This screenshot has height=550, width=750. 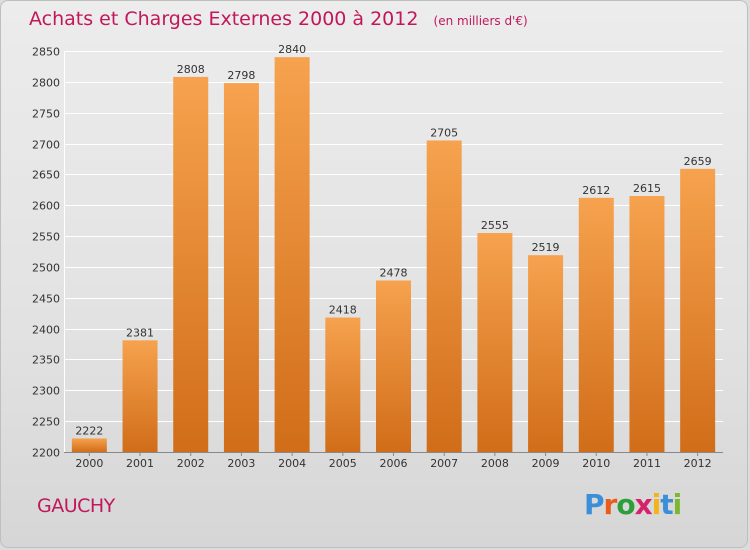 I want to click on x-tick-label: 2001, so click(x=140, y=463).